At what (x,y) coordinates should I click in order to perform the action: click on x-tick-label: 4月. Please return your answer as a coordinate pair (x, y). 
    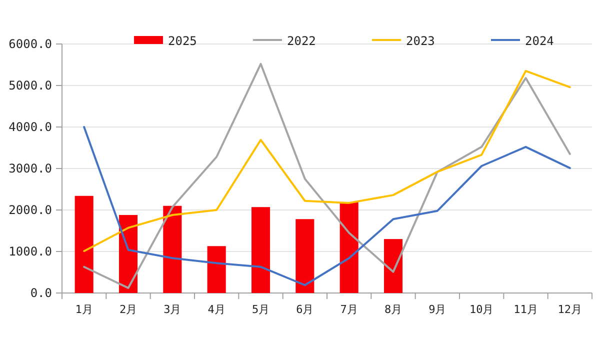
    Looking at the image, I should click on (217, 309).